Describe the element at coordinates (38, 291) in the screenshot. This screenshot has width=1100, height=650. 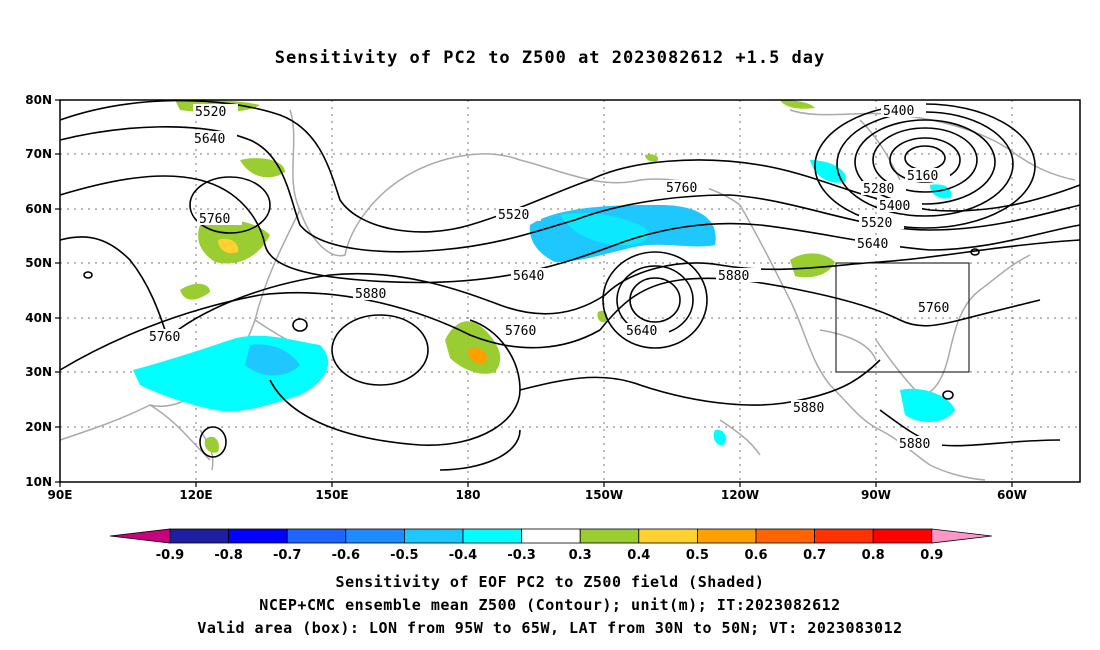
I see `latitude-labels: 80N 70N 60N 50N 40N 30N 20N 10N` at that location.